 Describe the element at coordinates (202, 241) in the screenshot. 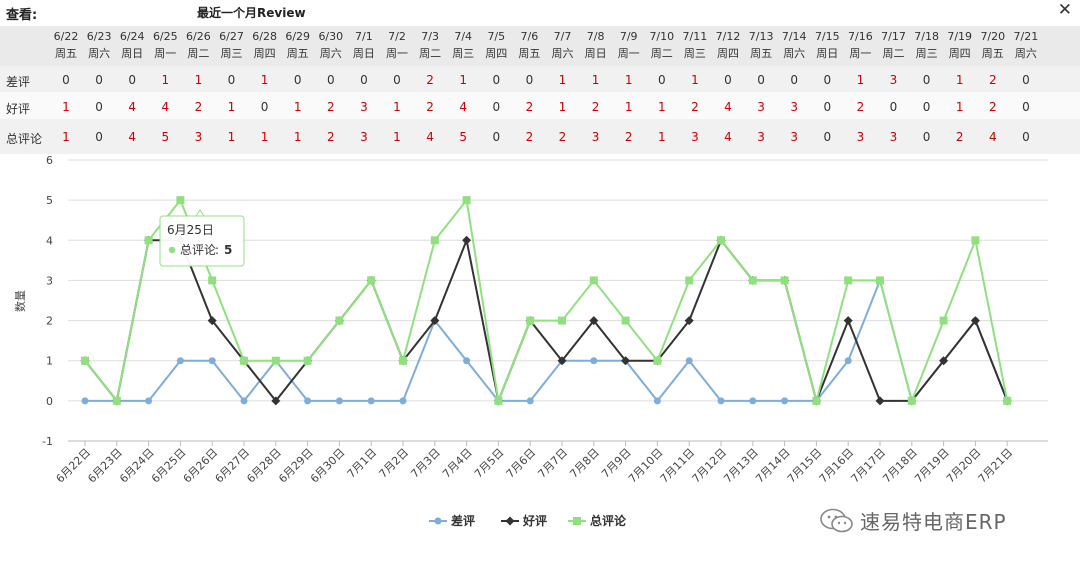

I see `tooltip-box` at that location.